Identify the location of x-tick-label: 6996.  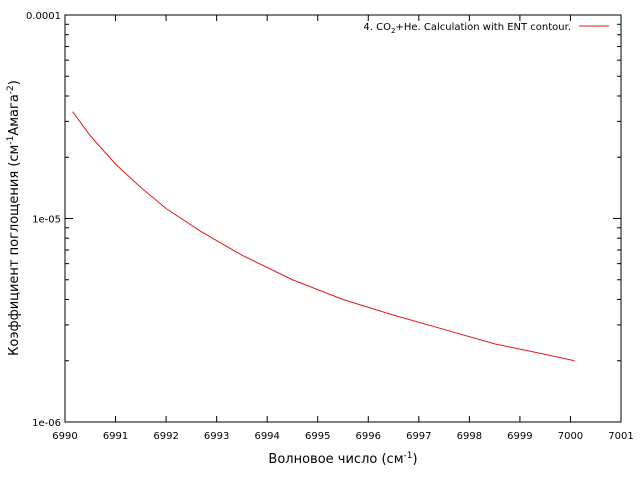
(368, 436).